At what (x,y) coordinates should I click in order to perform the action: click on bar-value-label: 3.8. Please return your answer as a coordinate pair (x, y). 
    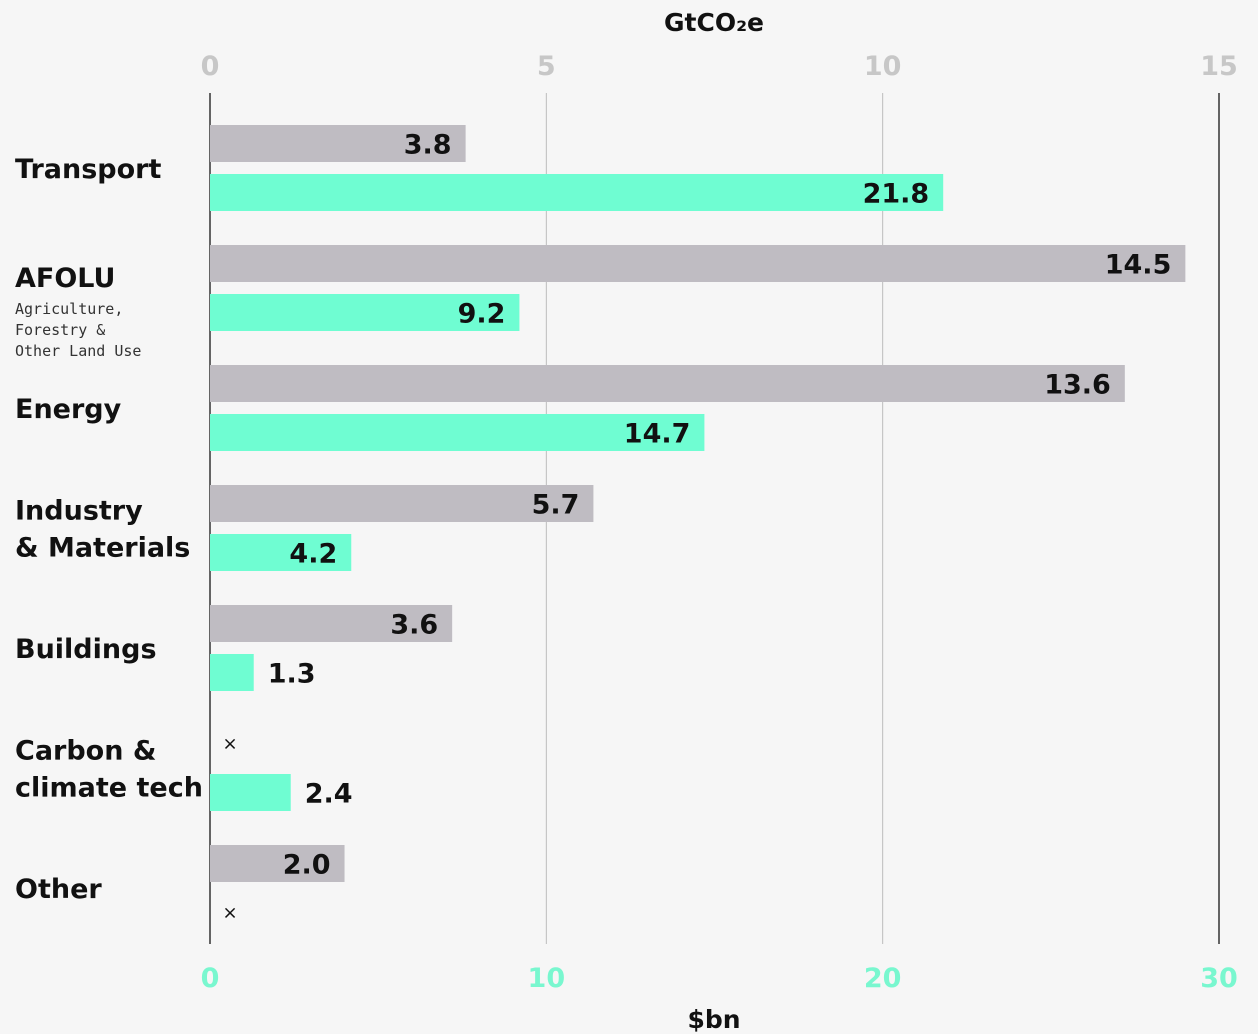
    Looking at the image, I should click on (428, 145).